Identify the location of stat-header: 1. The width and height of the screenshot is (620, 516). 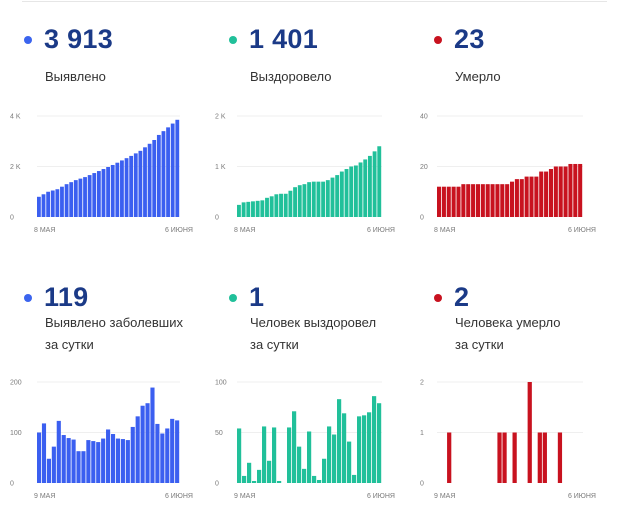
(246, 297).